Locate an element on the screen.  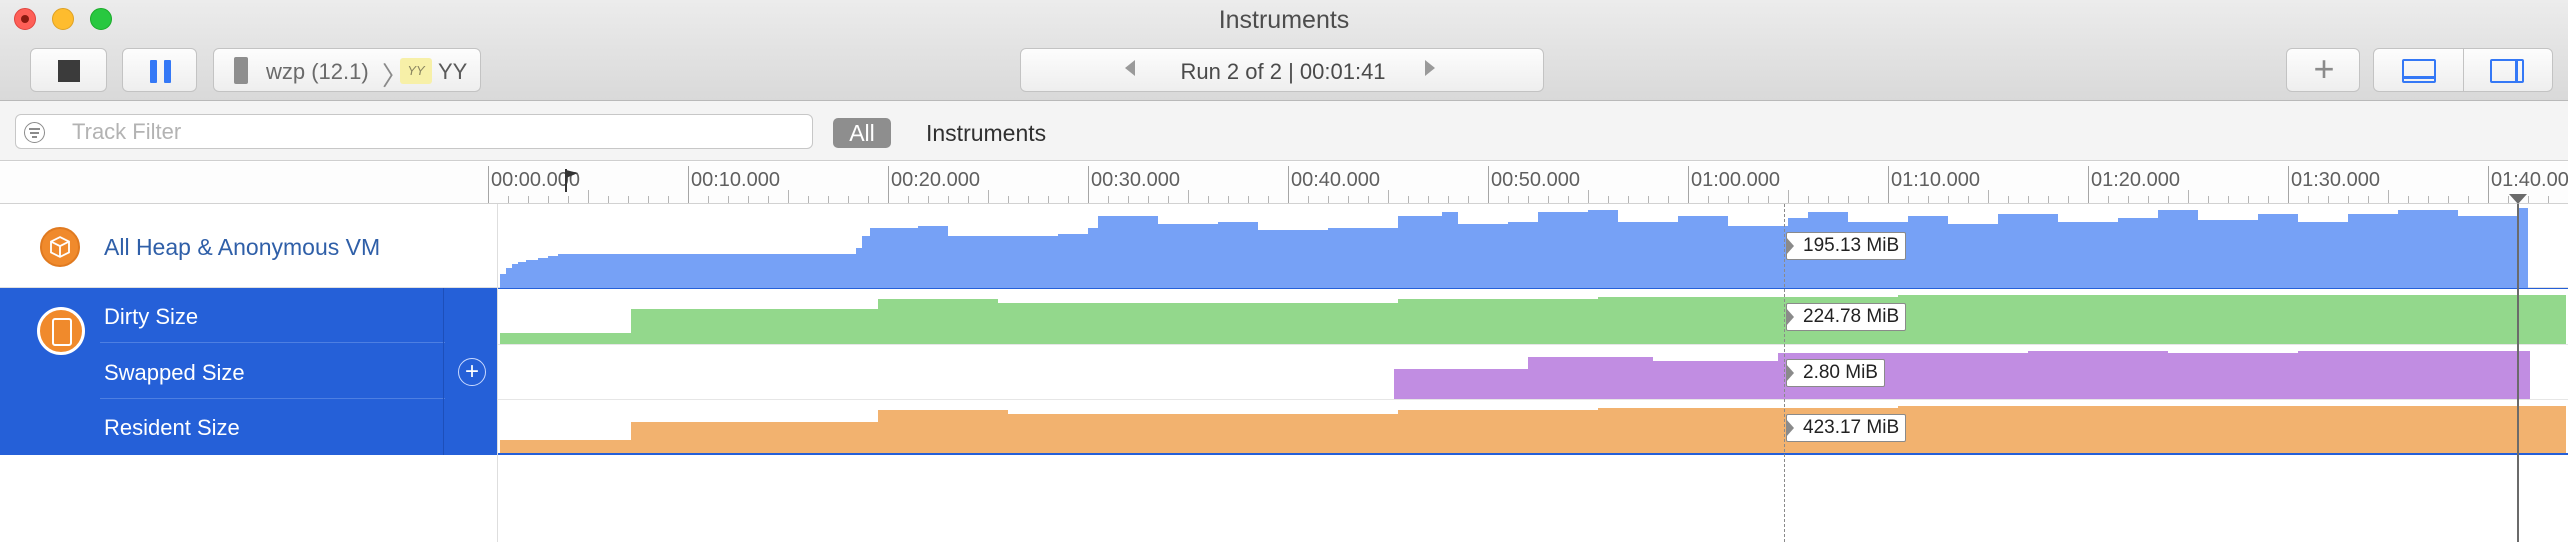
track-filter-field is located at coordinates (414, 131).